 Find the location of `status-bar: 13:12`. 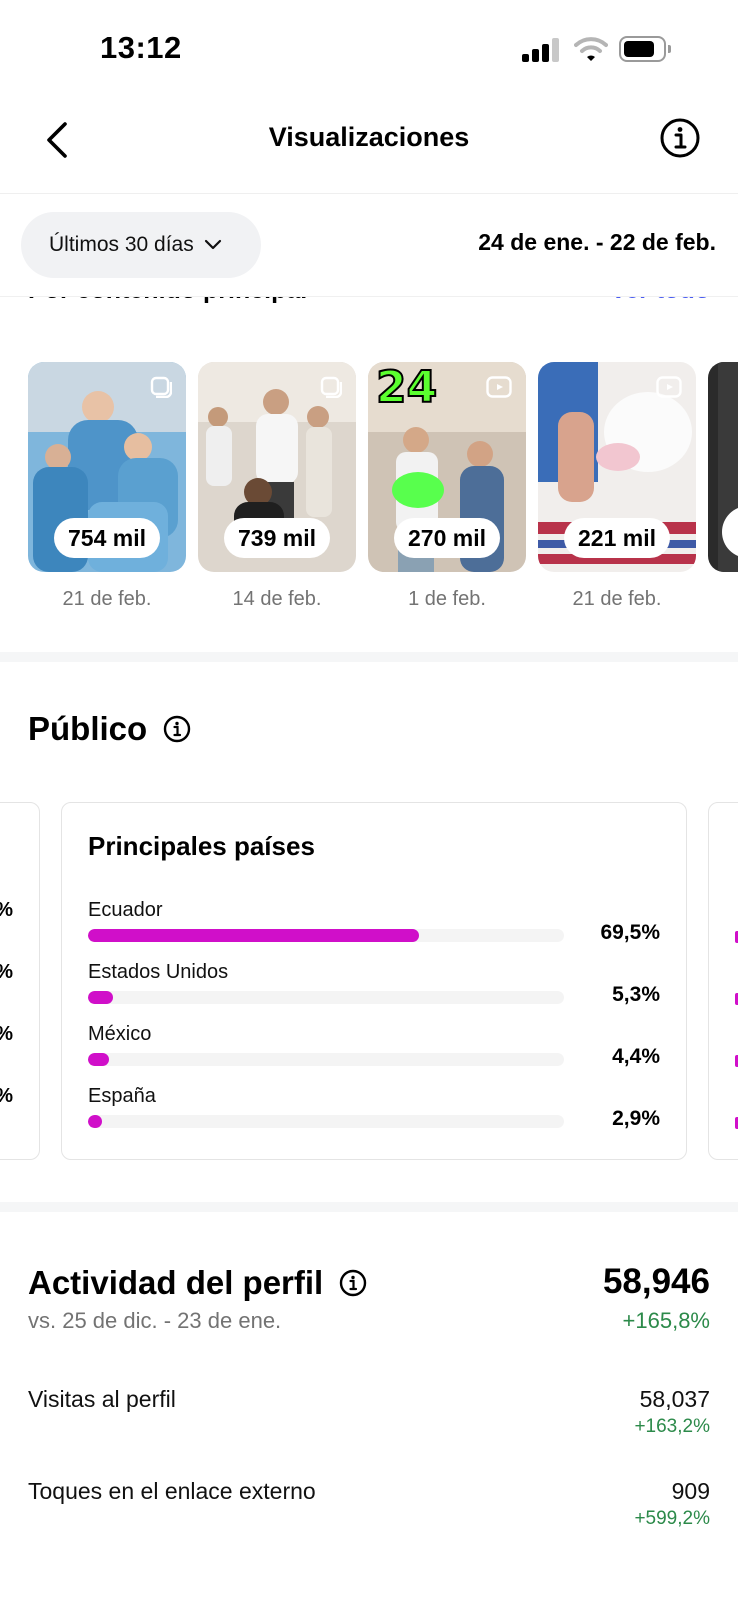

status-bar: 13:12 is located at coordinates (369, 50).